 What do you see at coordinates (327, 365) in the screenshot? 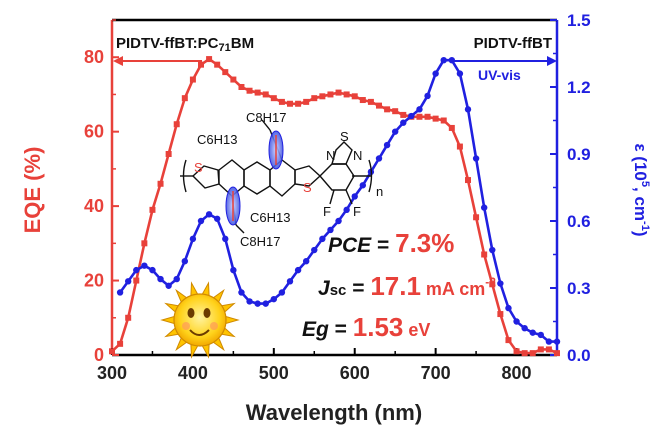
I see `x-axis-ticks: 300 400 500 600 700 800` at bounding box center [327, 365].